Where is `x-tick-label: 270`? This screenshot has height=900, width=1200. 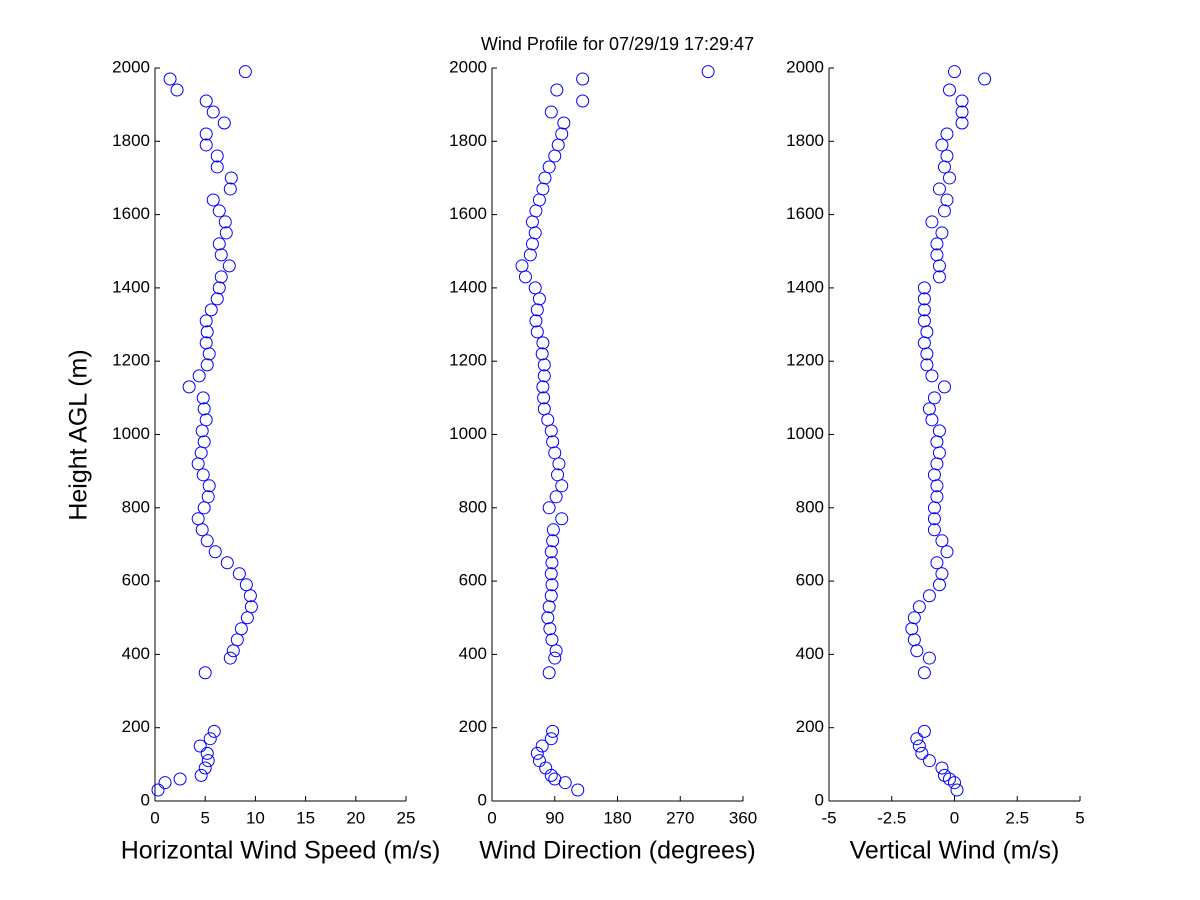
x-tick-label: 270 is located at coordinates (680, 817).